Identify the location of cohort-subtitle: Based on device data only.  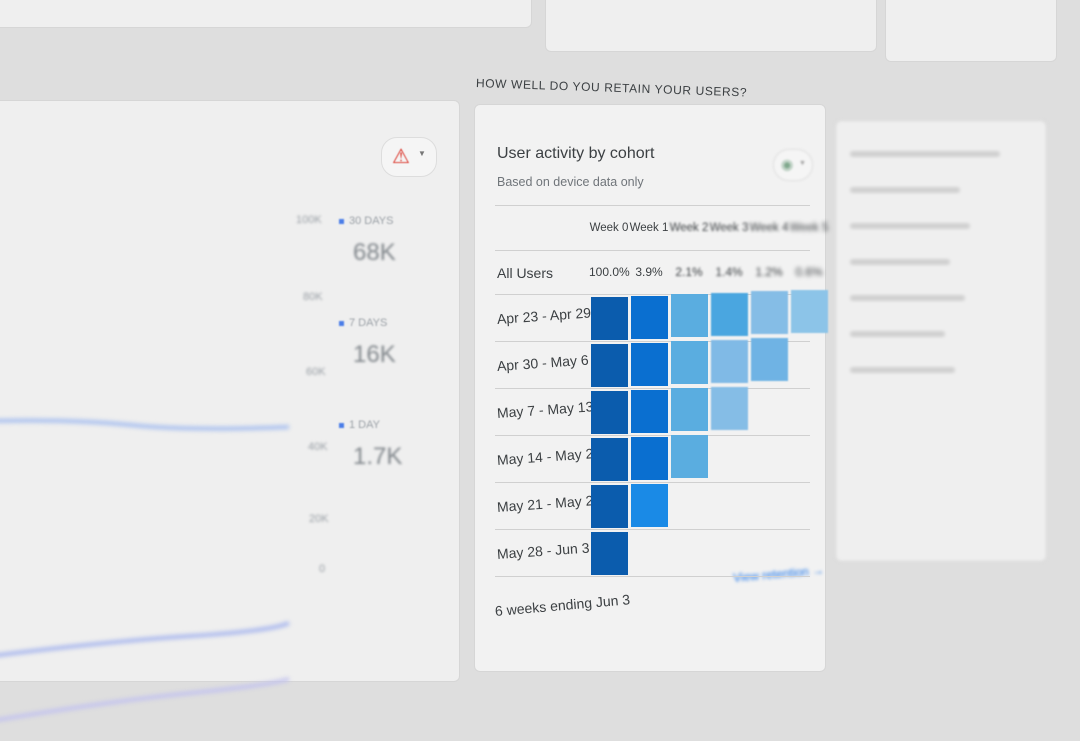
(570, 182).